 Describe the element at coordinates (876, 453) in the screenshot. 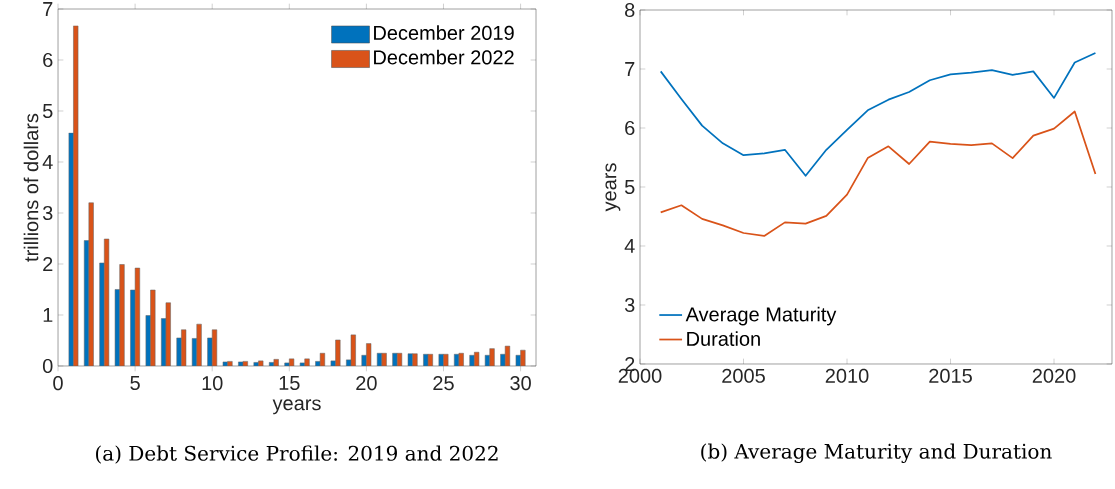

I see `text: (b) Average Maturity and Duration` at that location.